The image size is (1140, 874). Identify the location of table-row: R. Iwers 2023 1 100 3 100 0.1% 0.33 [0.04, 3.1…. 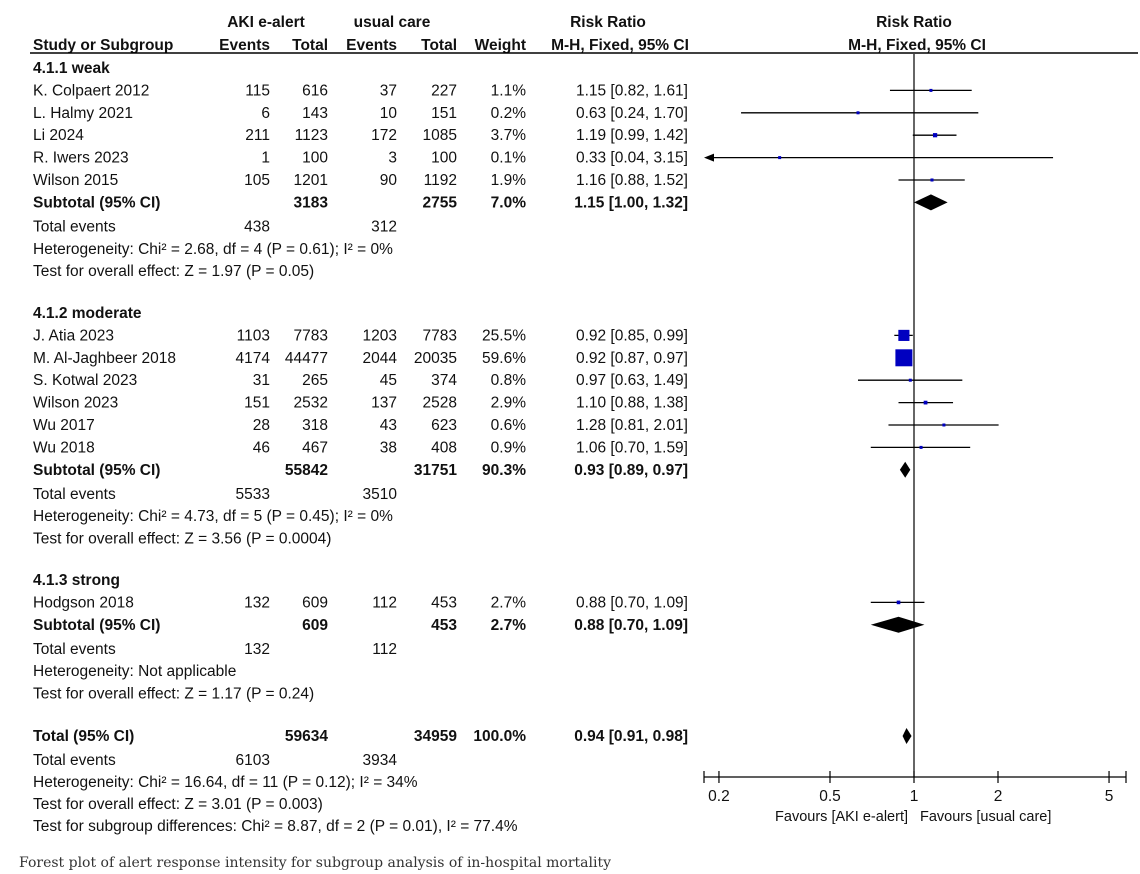
(360, 158).